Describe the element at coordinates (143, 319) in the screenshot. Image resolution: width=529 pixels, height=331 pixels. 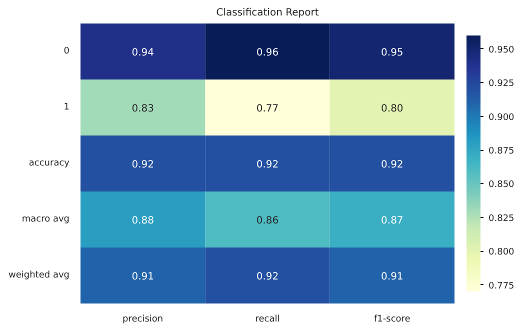
I see `x-tick-label: precision` at that location.